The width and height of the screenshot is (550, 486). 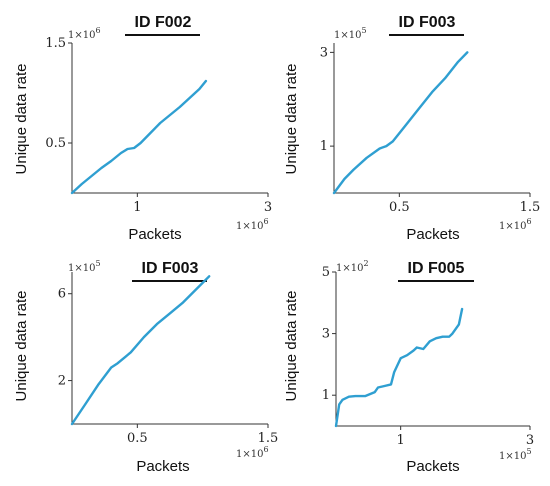 I want to click on chart-4-series-line, so click(x=399, y=367).